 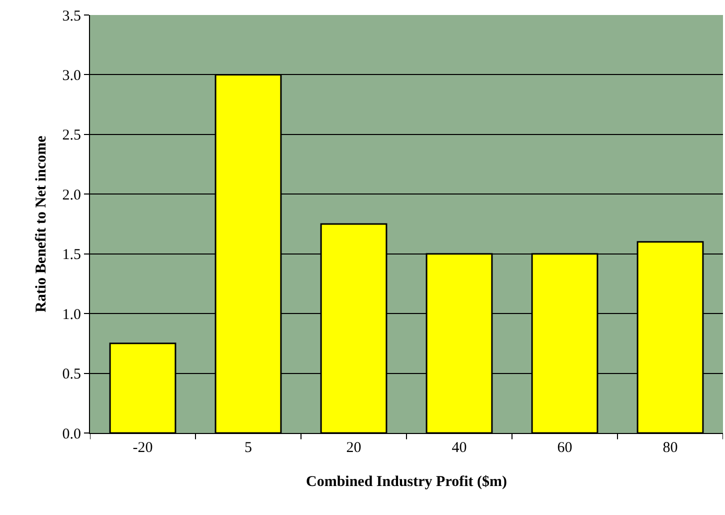 I want to click on y-tick-label: 3.5, so click(x=71, y=16).